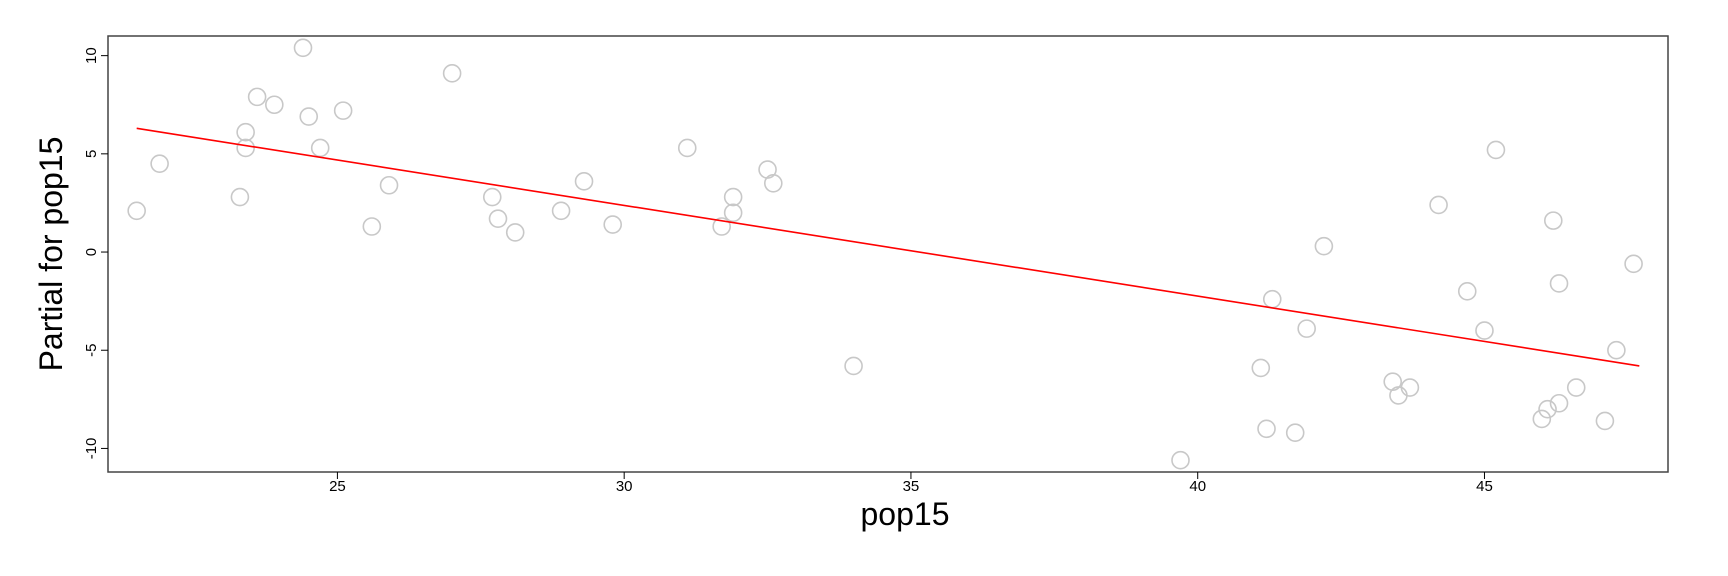 The image size is (1728, 576). Describe the element at coordinates (91, 449) in the screenshot. I see `y-tick-label: -10` at that location.